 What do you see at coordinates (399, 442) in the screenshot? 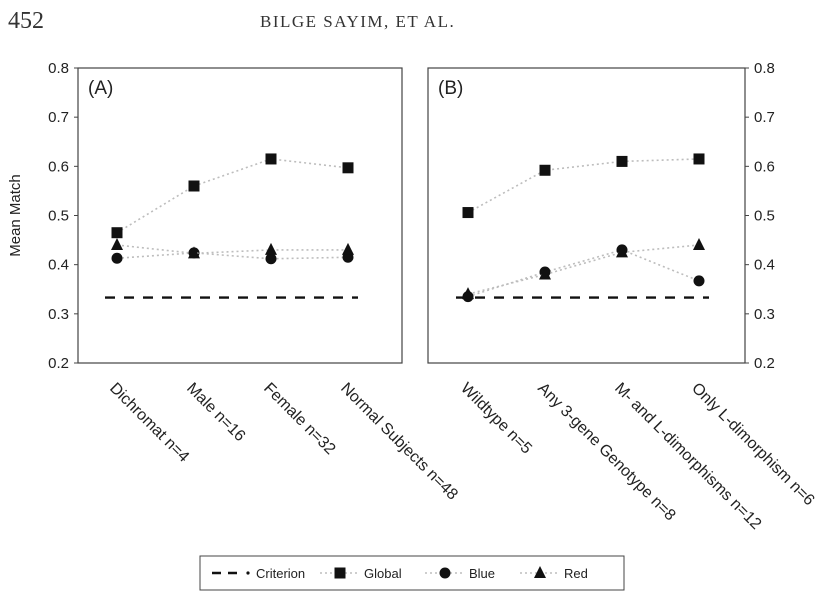
I see `x-category-label: Normal Subjects n=48` at bounding box center [399, 442].